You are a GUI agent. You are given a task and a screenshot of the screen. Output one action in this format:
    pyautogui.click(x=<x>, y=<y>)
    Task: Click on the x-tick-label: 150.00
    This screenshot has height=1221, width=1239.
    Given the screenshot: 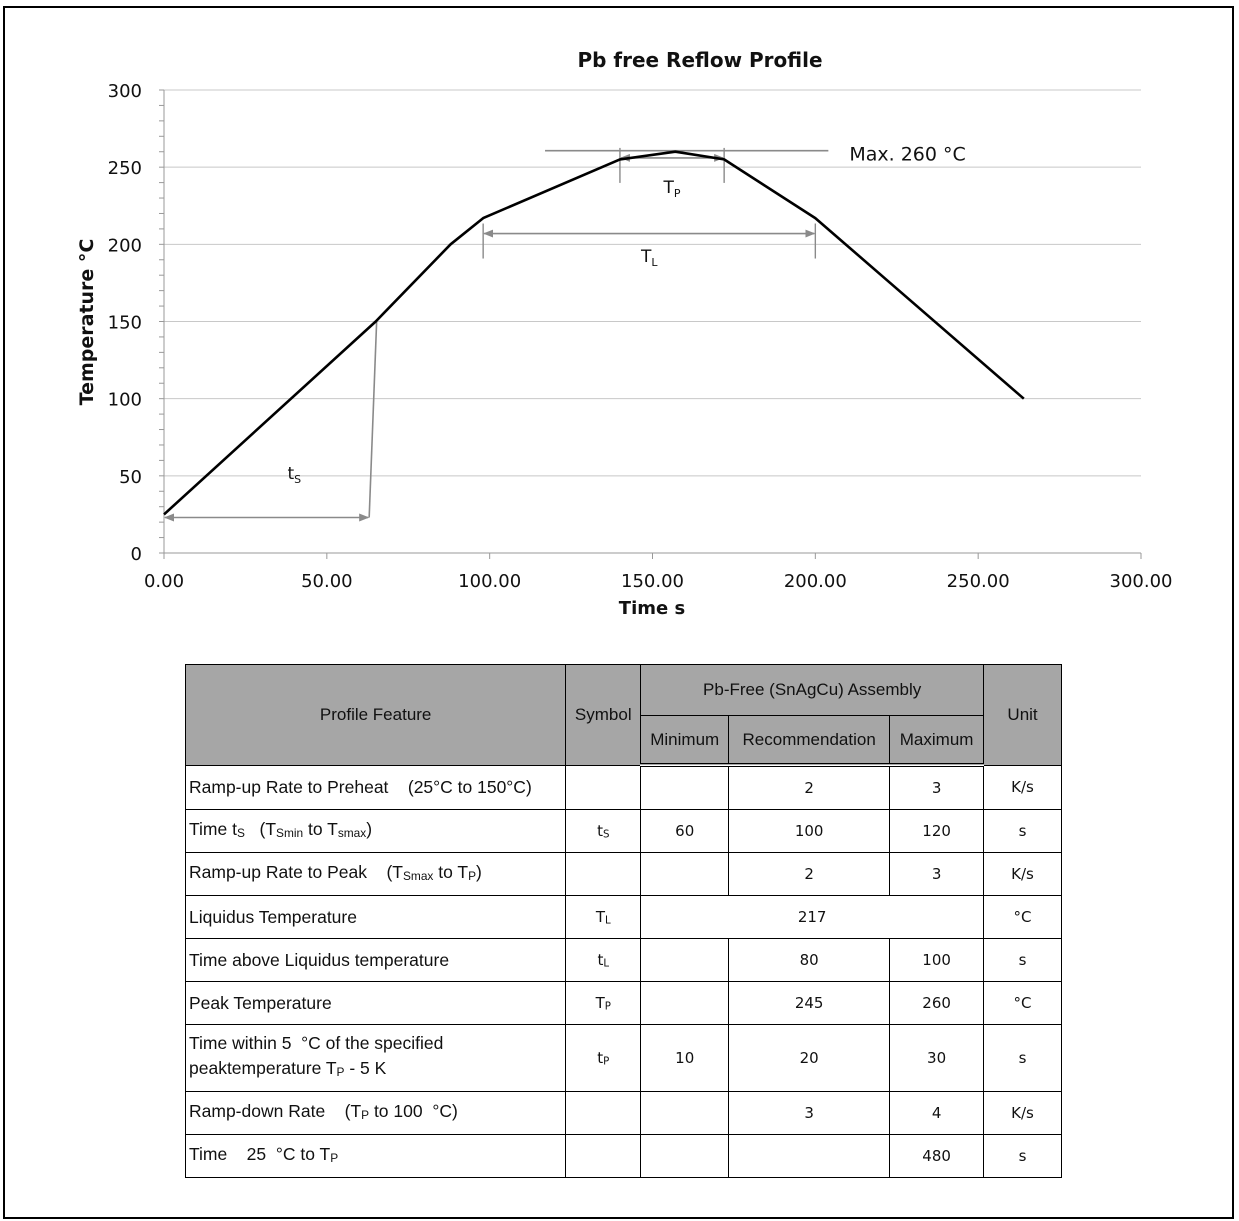 What is the action you would take?
    pyautogui.click(x=652, y=581)
    